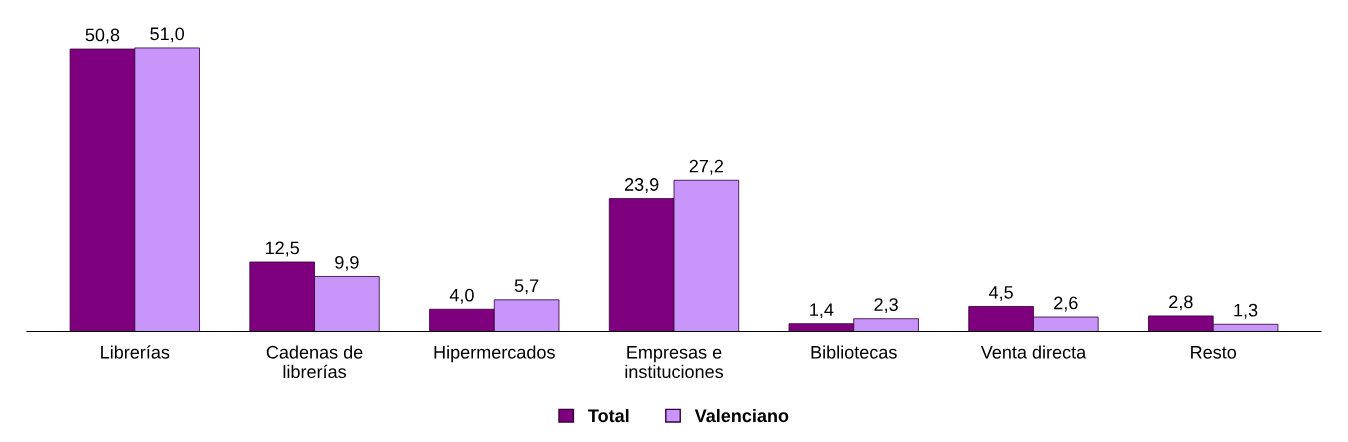  Describe the element at coordinates (1214, 352) in the screenshot. I see `x-tick-label: Resto` at that location.